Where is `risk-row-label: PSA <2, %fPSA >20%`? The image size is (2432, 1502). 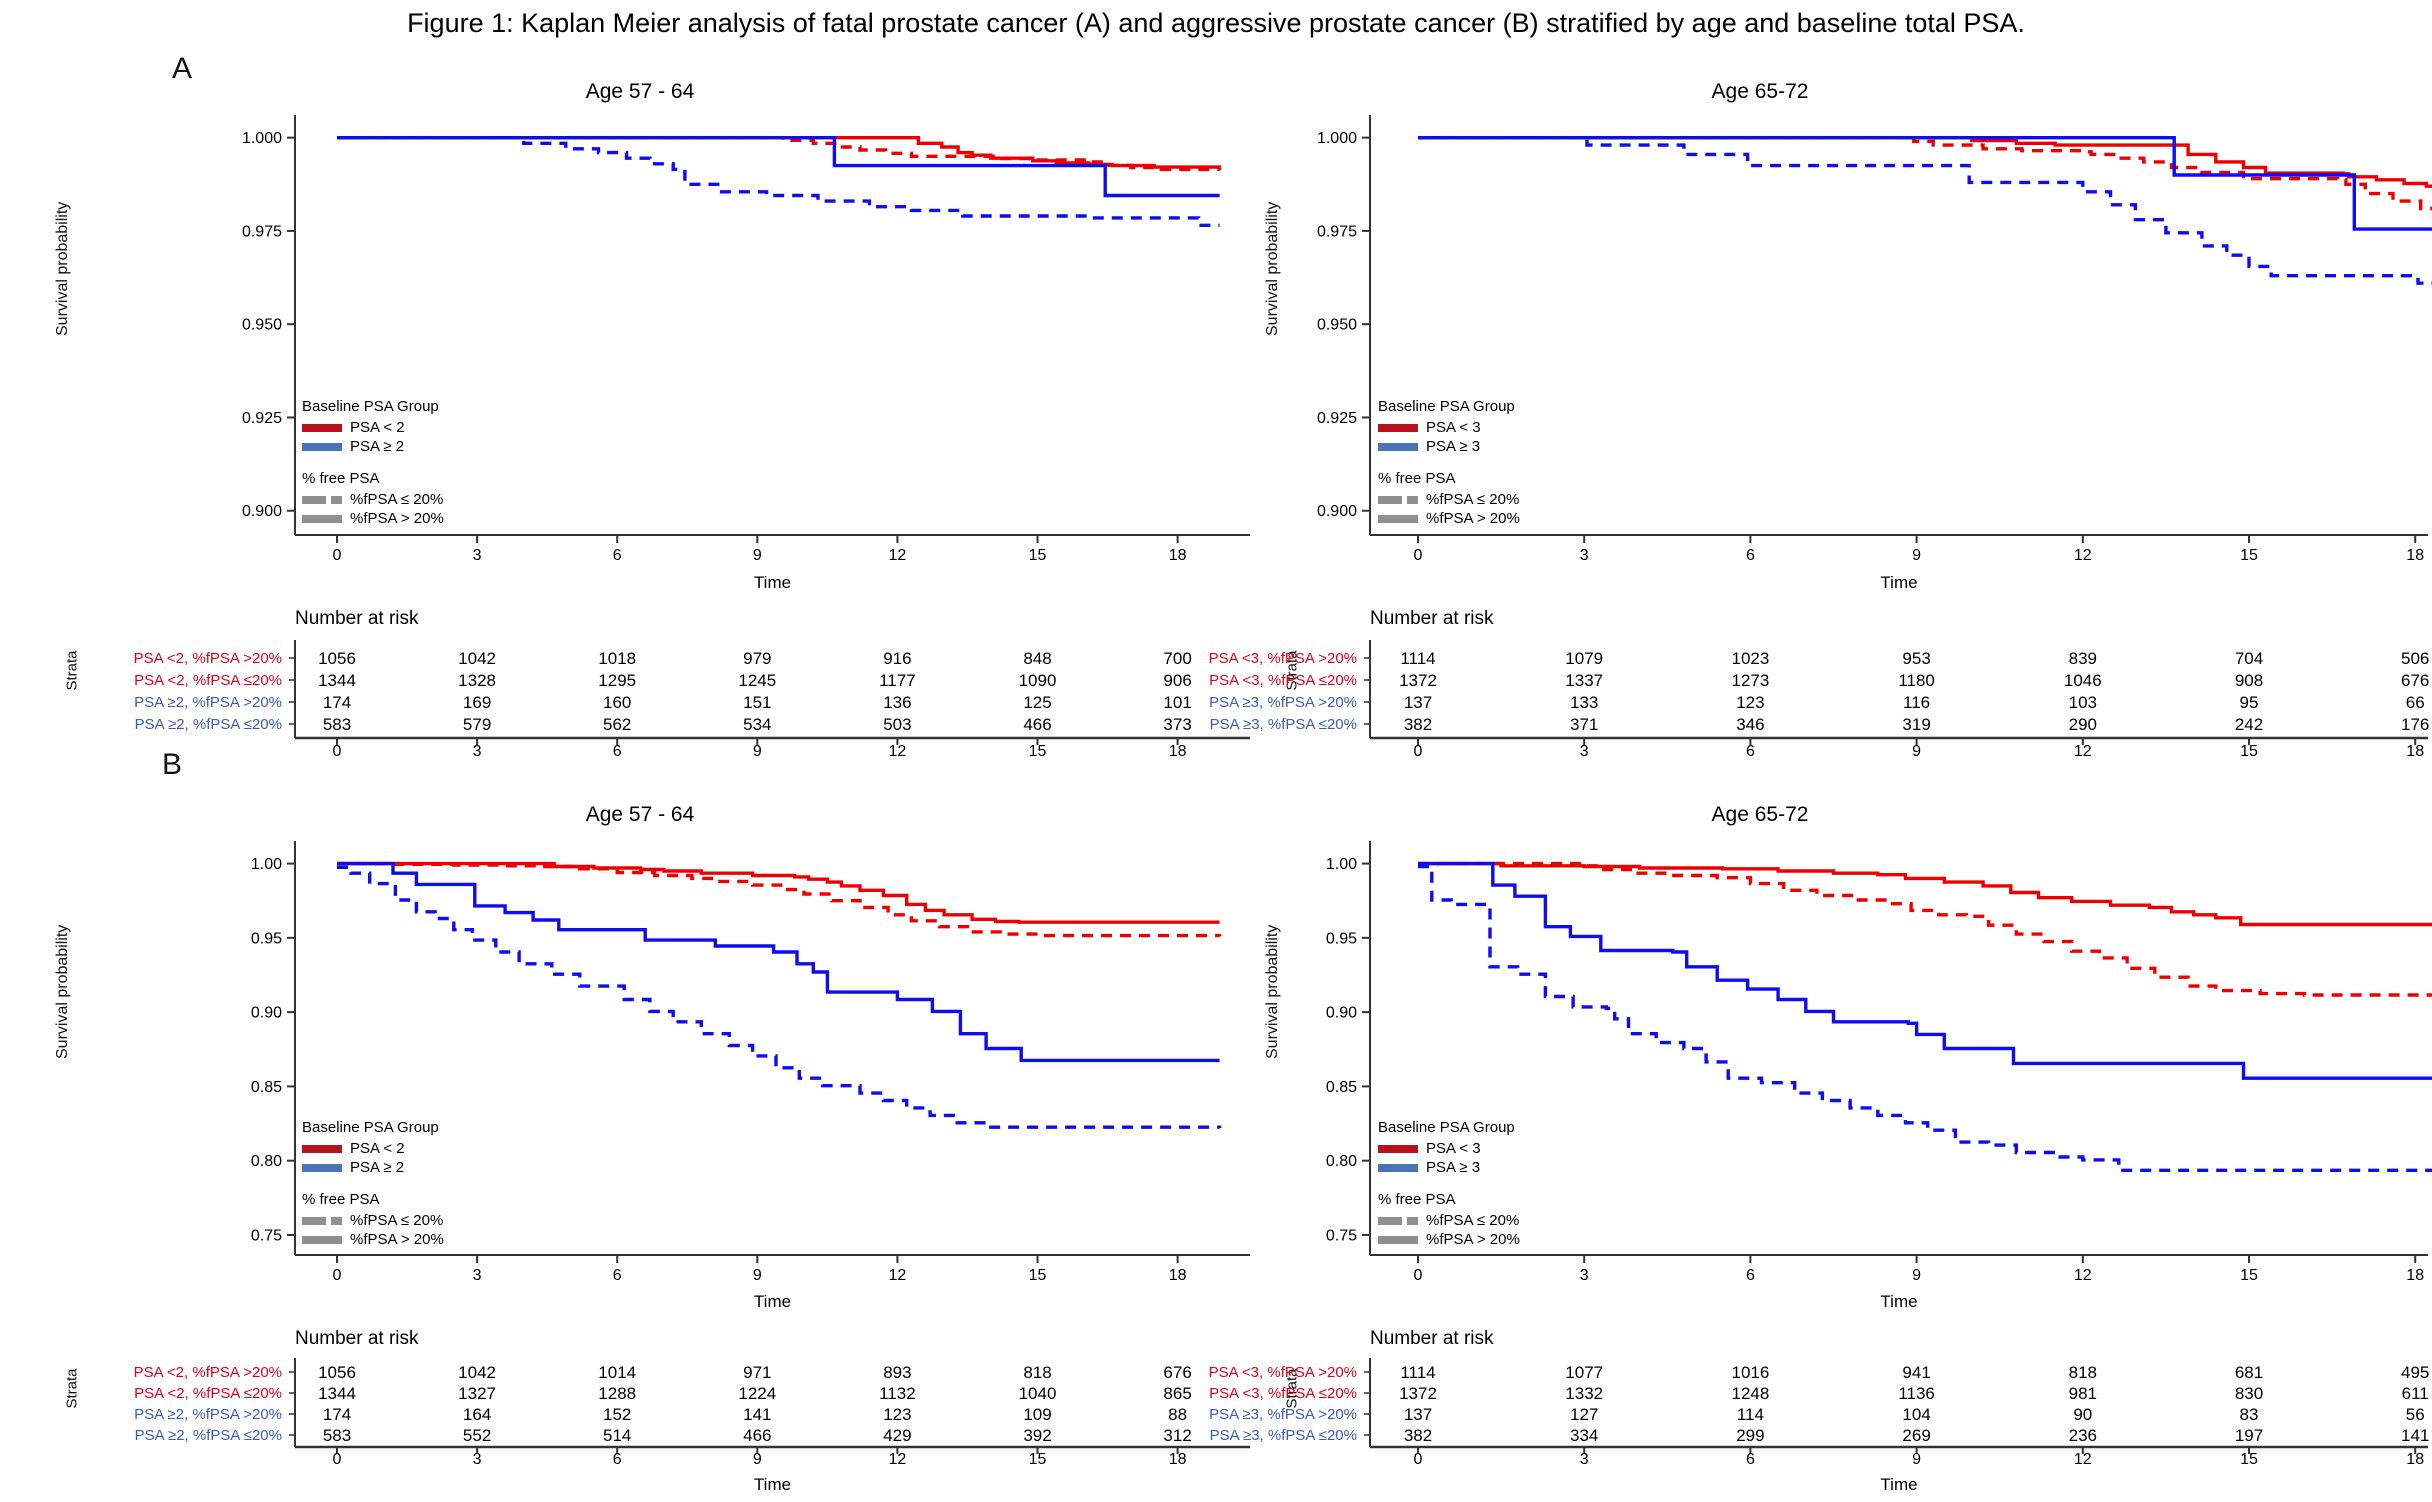 risk-row-label: PSA <2, %fPSA >20% is located at coordinates (208, 1372).